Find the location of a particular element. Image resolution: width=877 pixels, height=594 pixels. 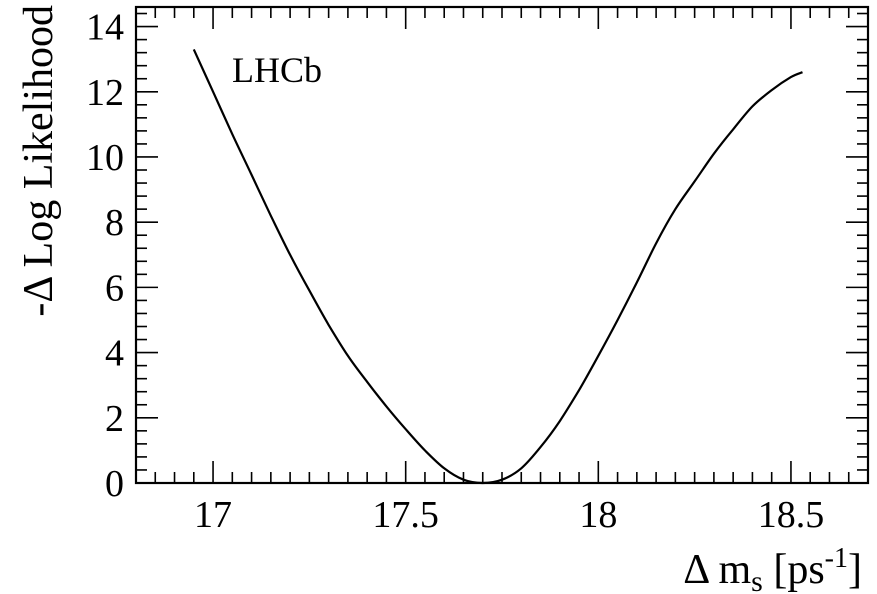

y-tick-label: 0 is located at coordinates (114, 484).